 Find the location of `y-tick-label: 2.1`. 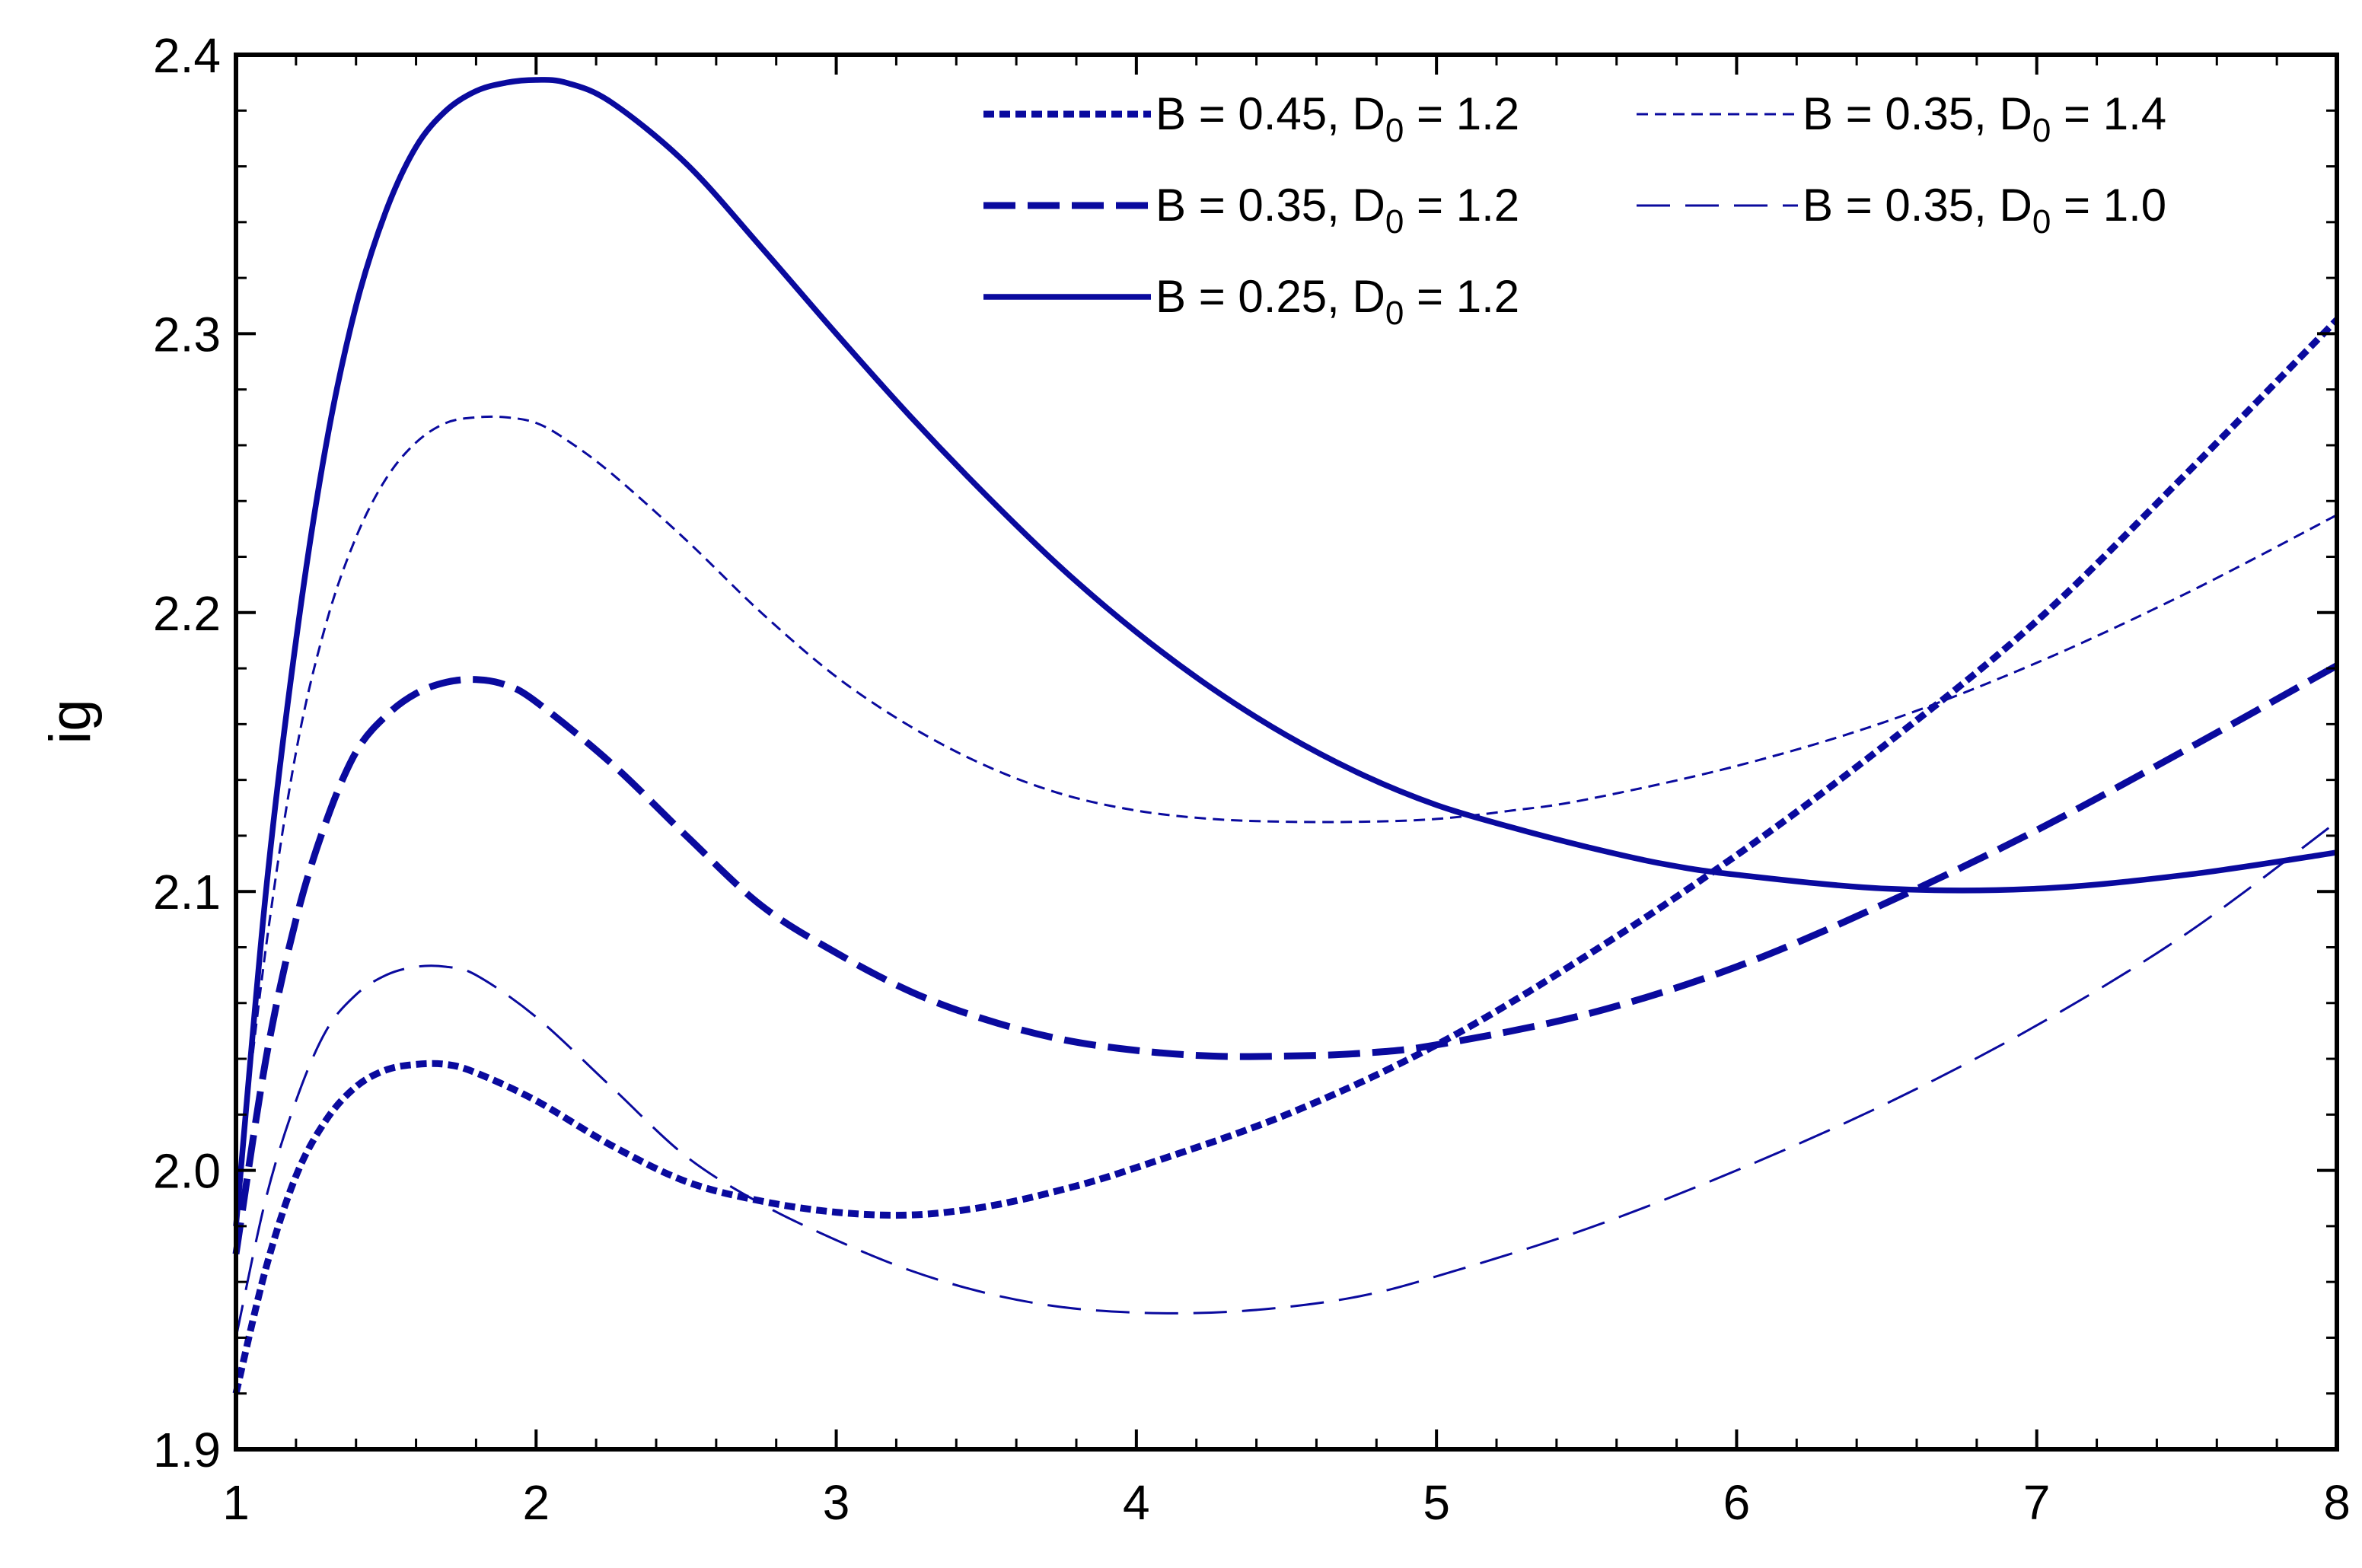

y-tick-label: 2.1 is located at coordinates (187, 892).